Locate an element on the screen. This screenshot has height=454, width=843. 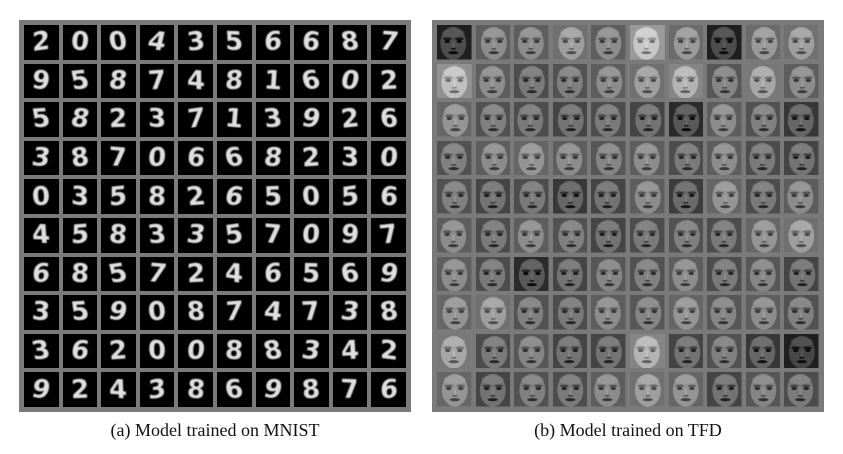
mnist-digit-label: 4 is located at coordinates (234, 274).